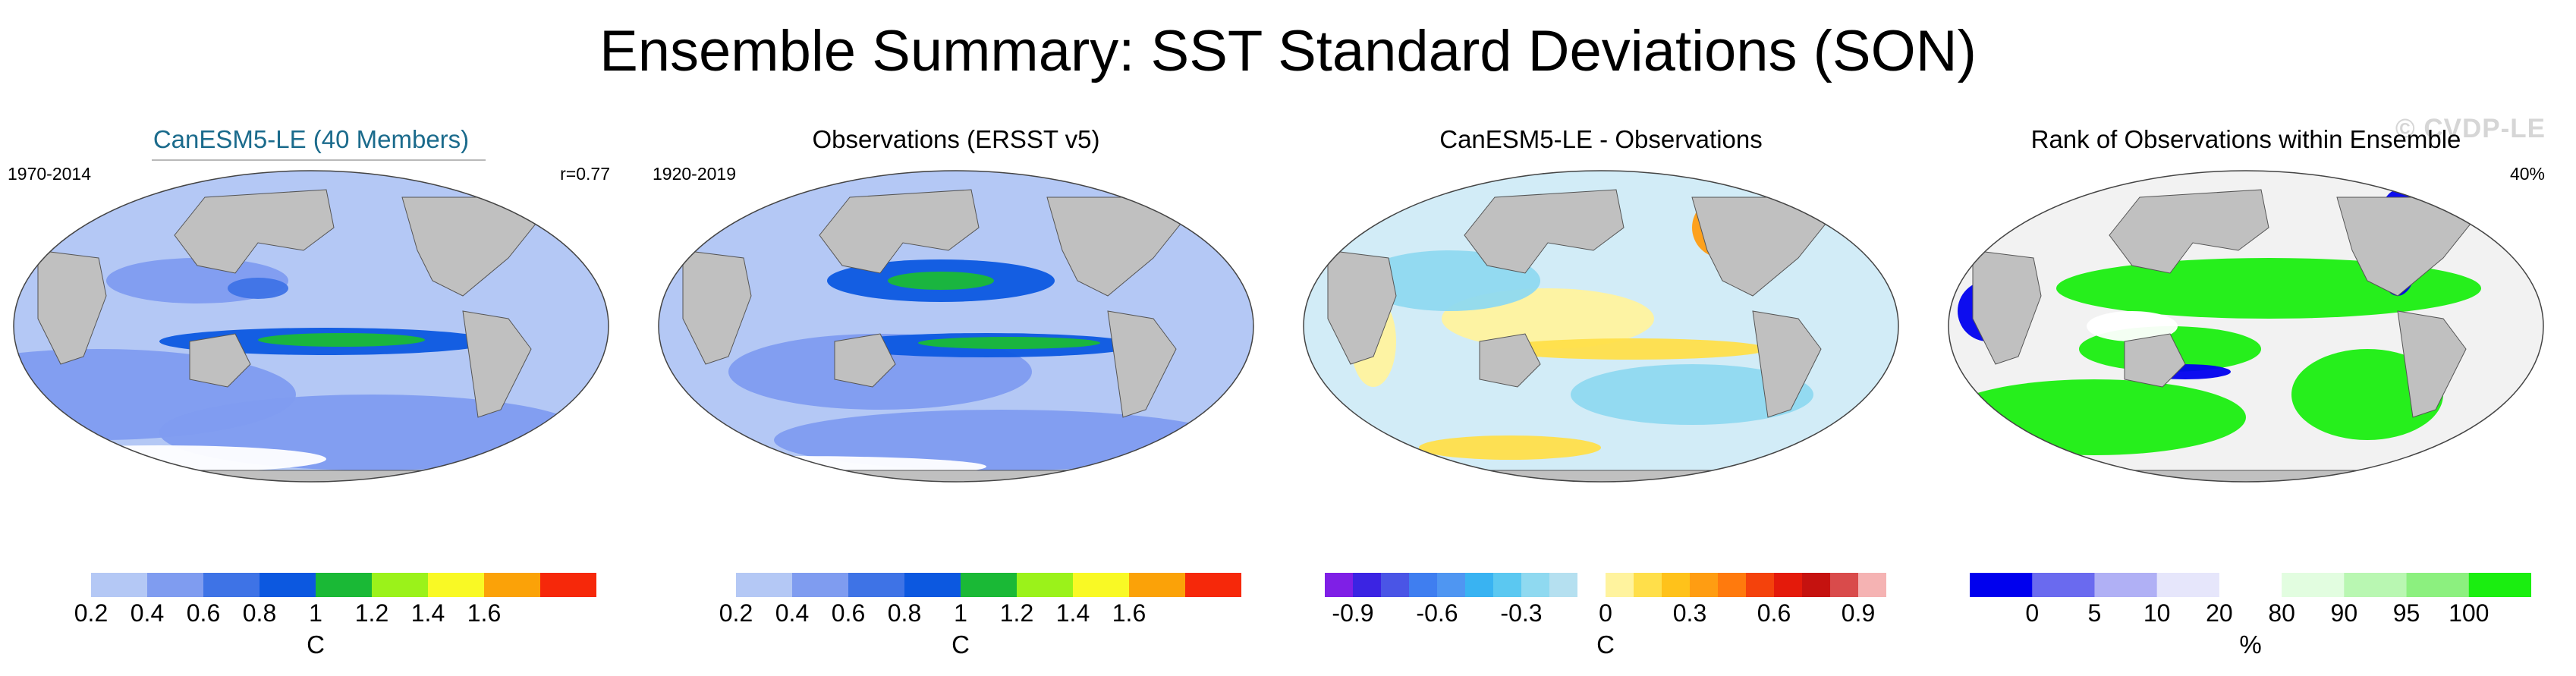 The width and height of the screenshot is (2576, 676). I want to click on period-label: 1970-2014, so click(49, 174).